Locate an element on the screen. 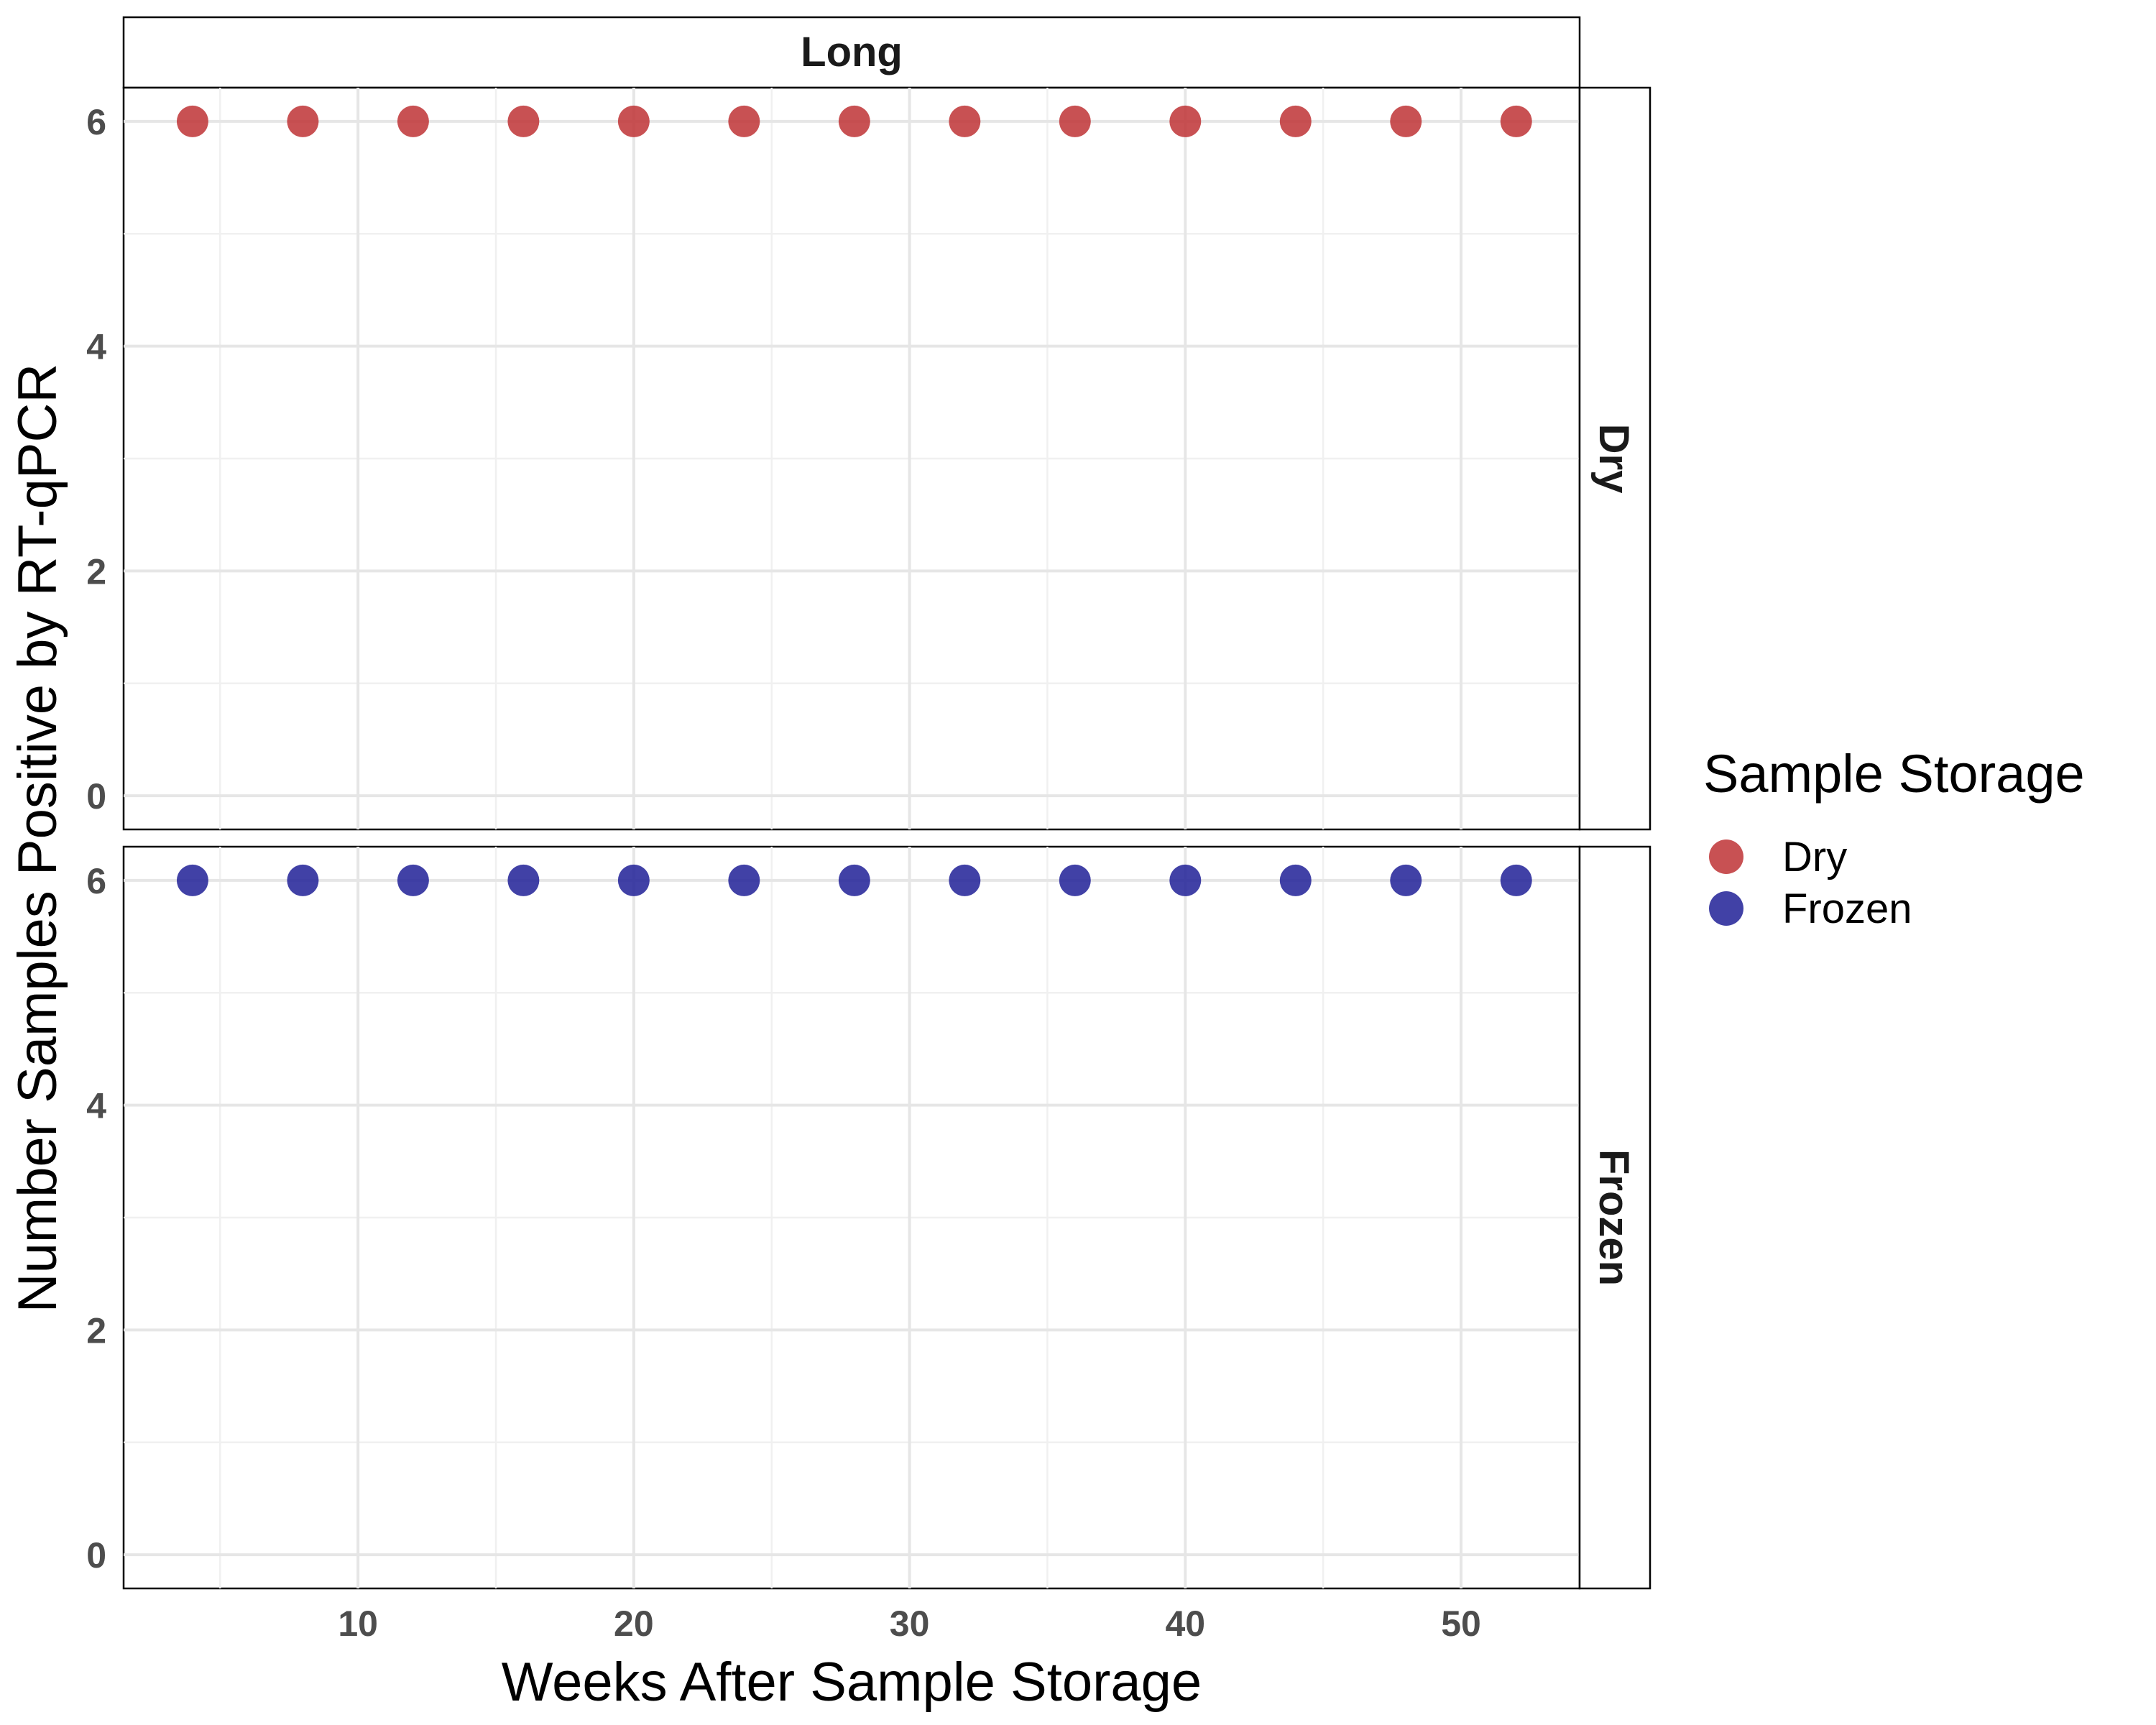 The image size is (2156, 1725). facet-strip-dry-label: Dry is located at coordinates (1613, 459).